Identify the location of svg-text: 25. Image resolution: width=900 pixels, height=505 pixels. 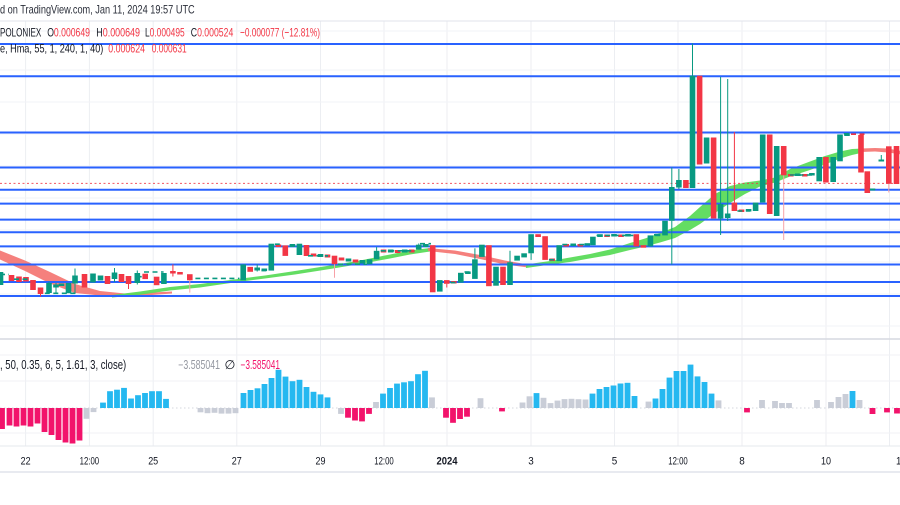
(153, 462).